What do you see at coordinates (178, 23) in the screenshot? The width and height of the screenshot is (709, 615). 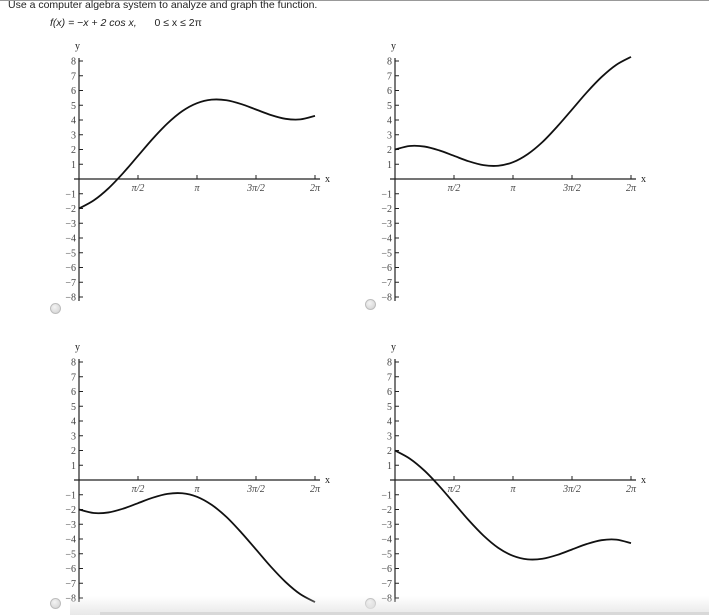 I see `function-domain: 0 ≤ x ≤ 2π` at bounding box center [178, 23].